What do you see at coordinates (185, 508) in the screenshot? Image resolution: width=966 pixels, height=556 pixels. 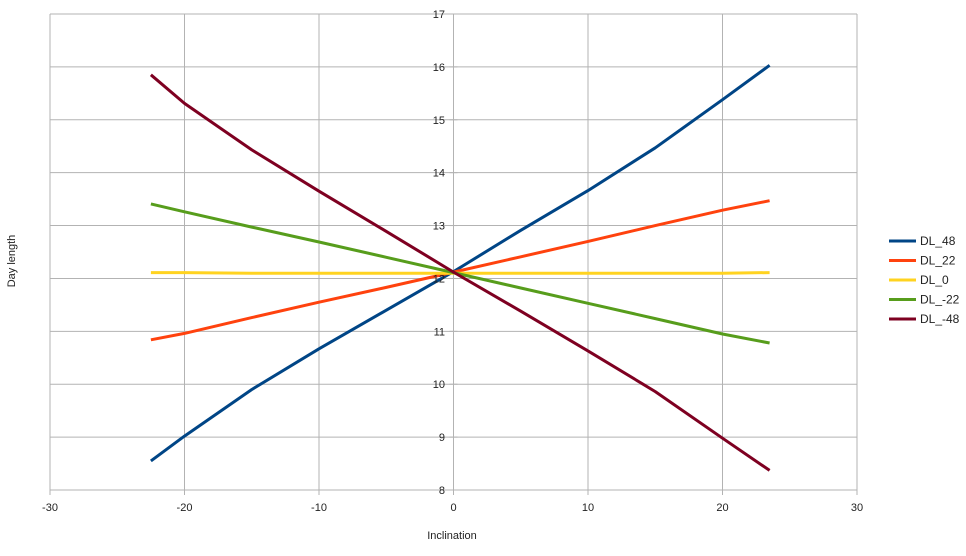 I see `x-tick-label: -20` at bounding box center [185, 508].